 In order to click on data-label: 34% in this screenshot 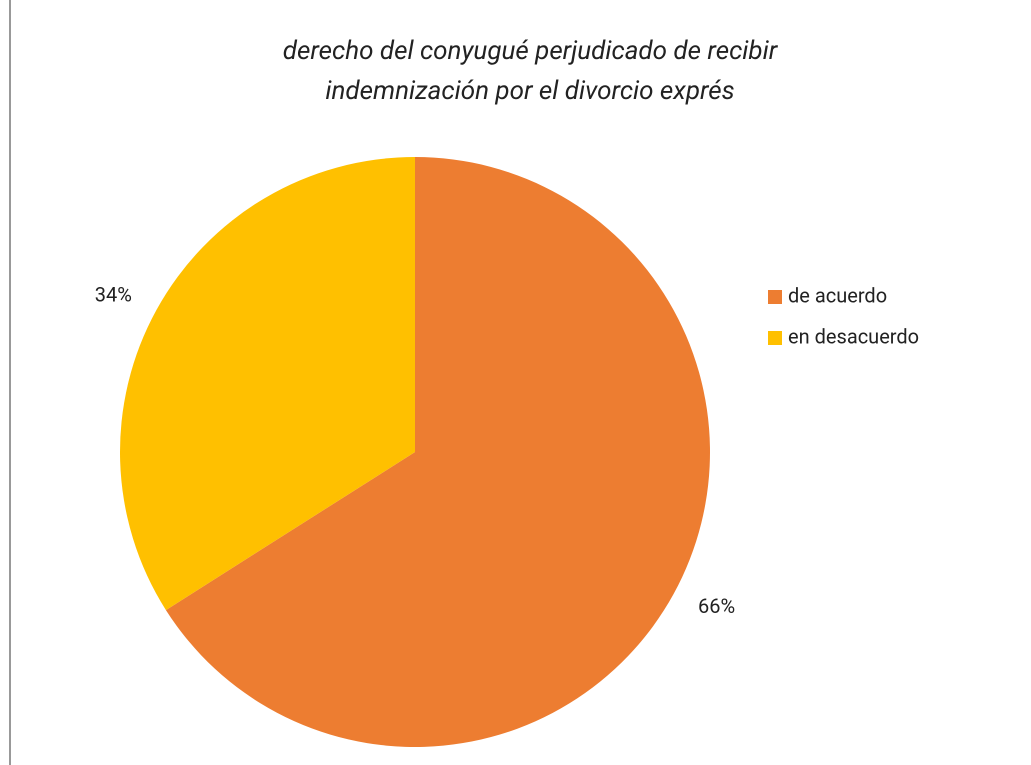, I will do `click(113, 295)`.